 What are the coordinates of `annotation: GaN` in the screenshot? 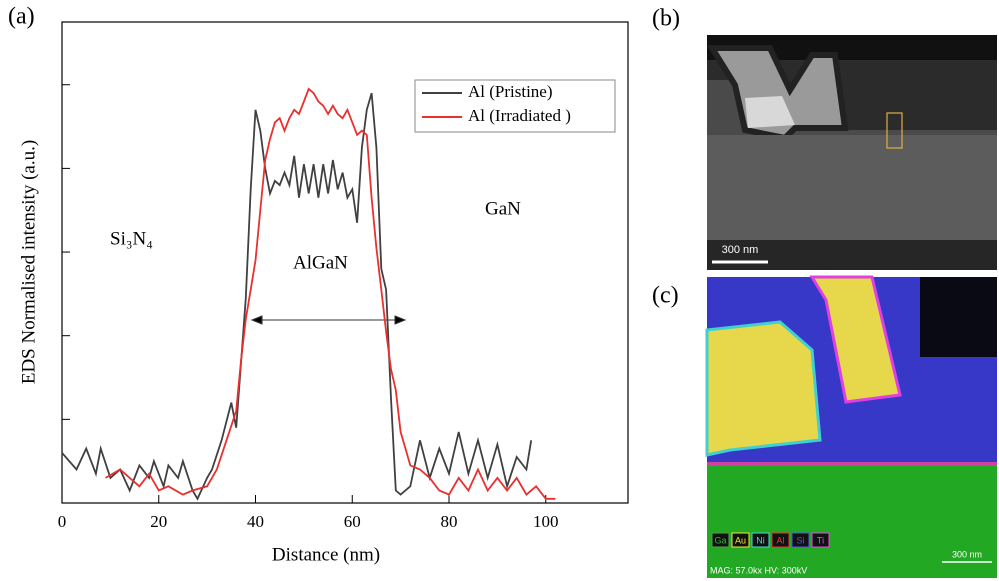 It's located at (503, 208).